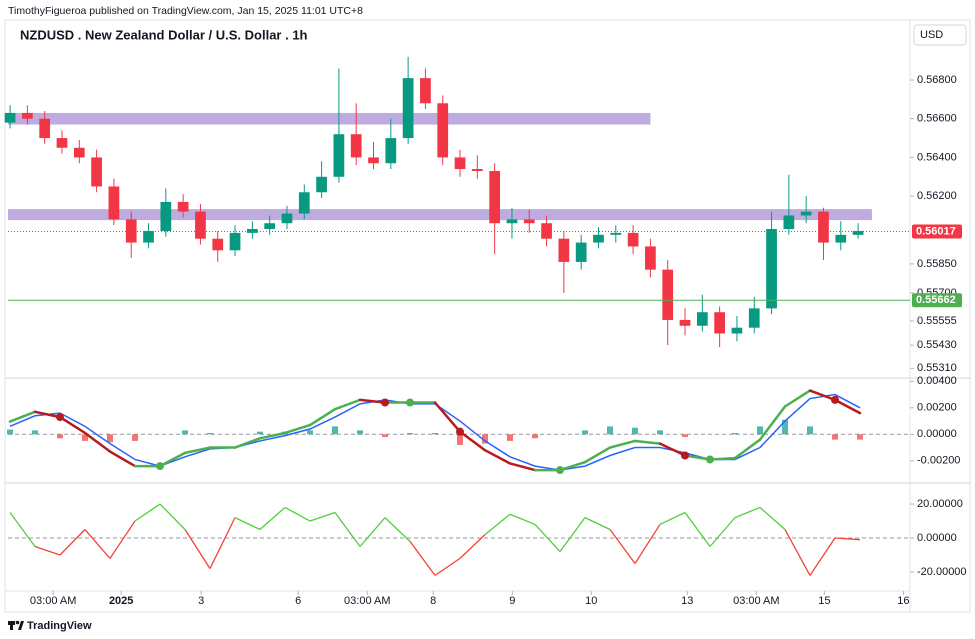 This screenshot has width=975, height=639. I want to click on zone, so click(440, 215).